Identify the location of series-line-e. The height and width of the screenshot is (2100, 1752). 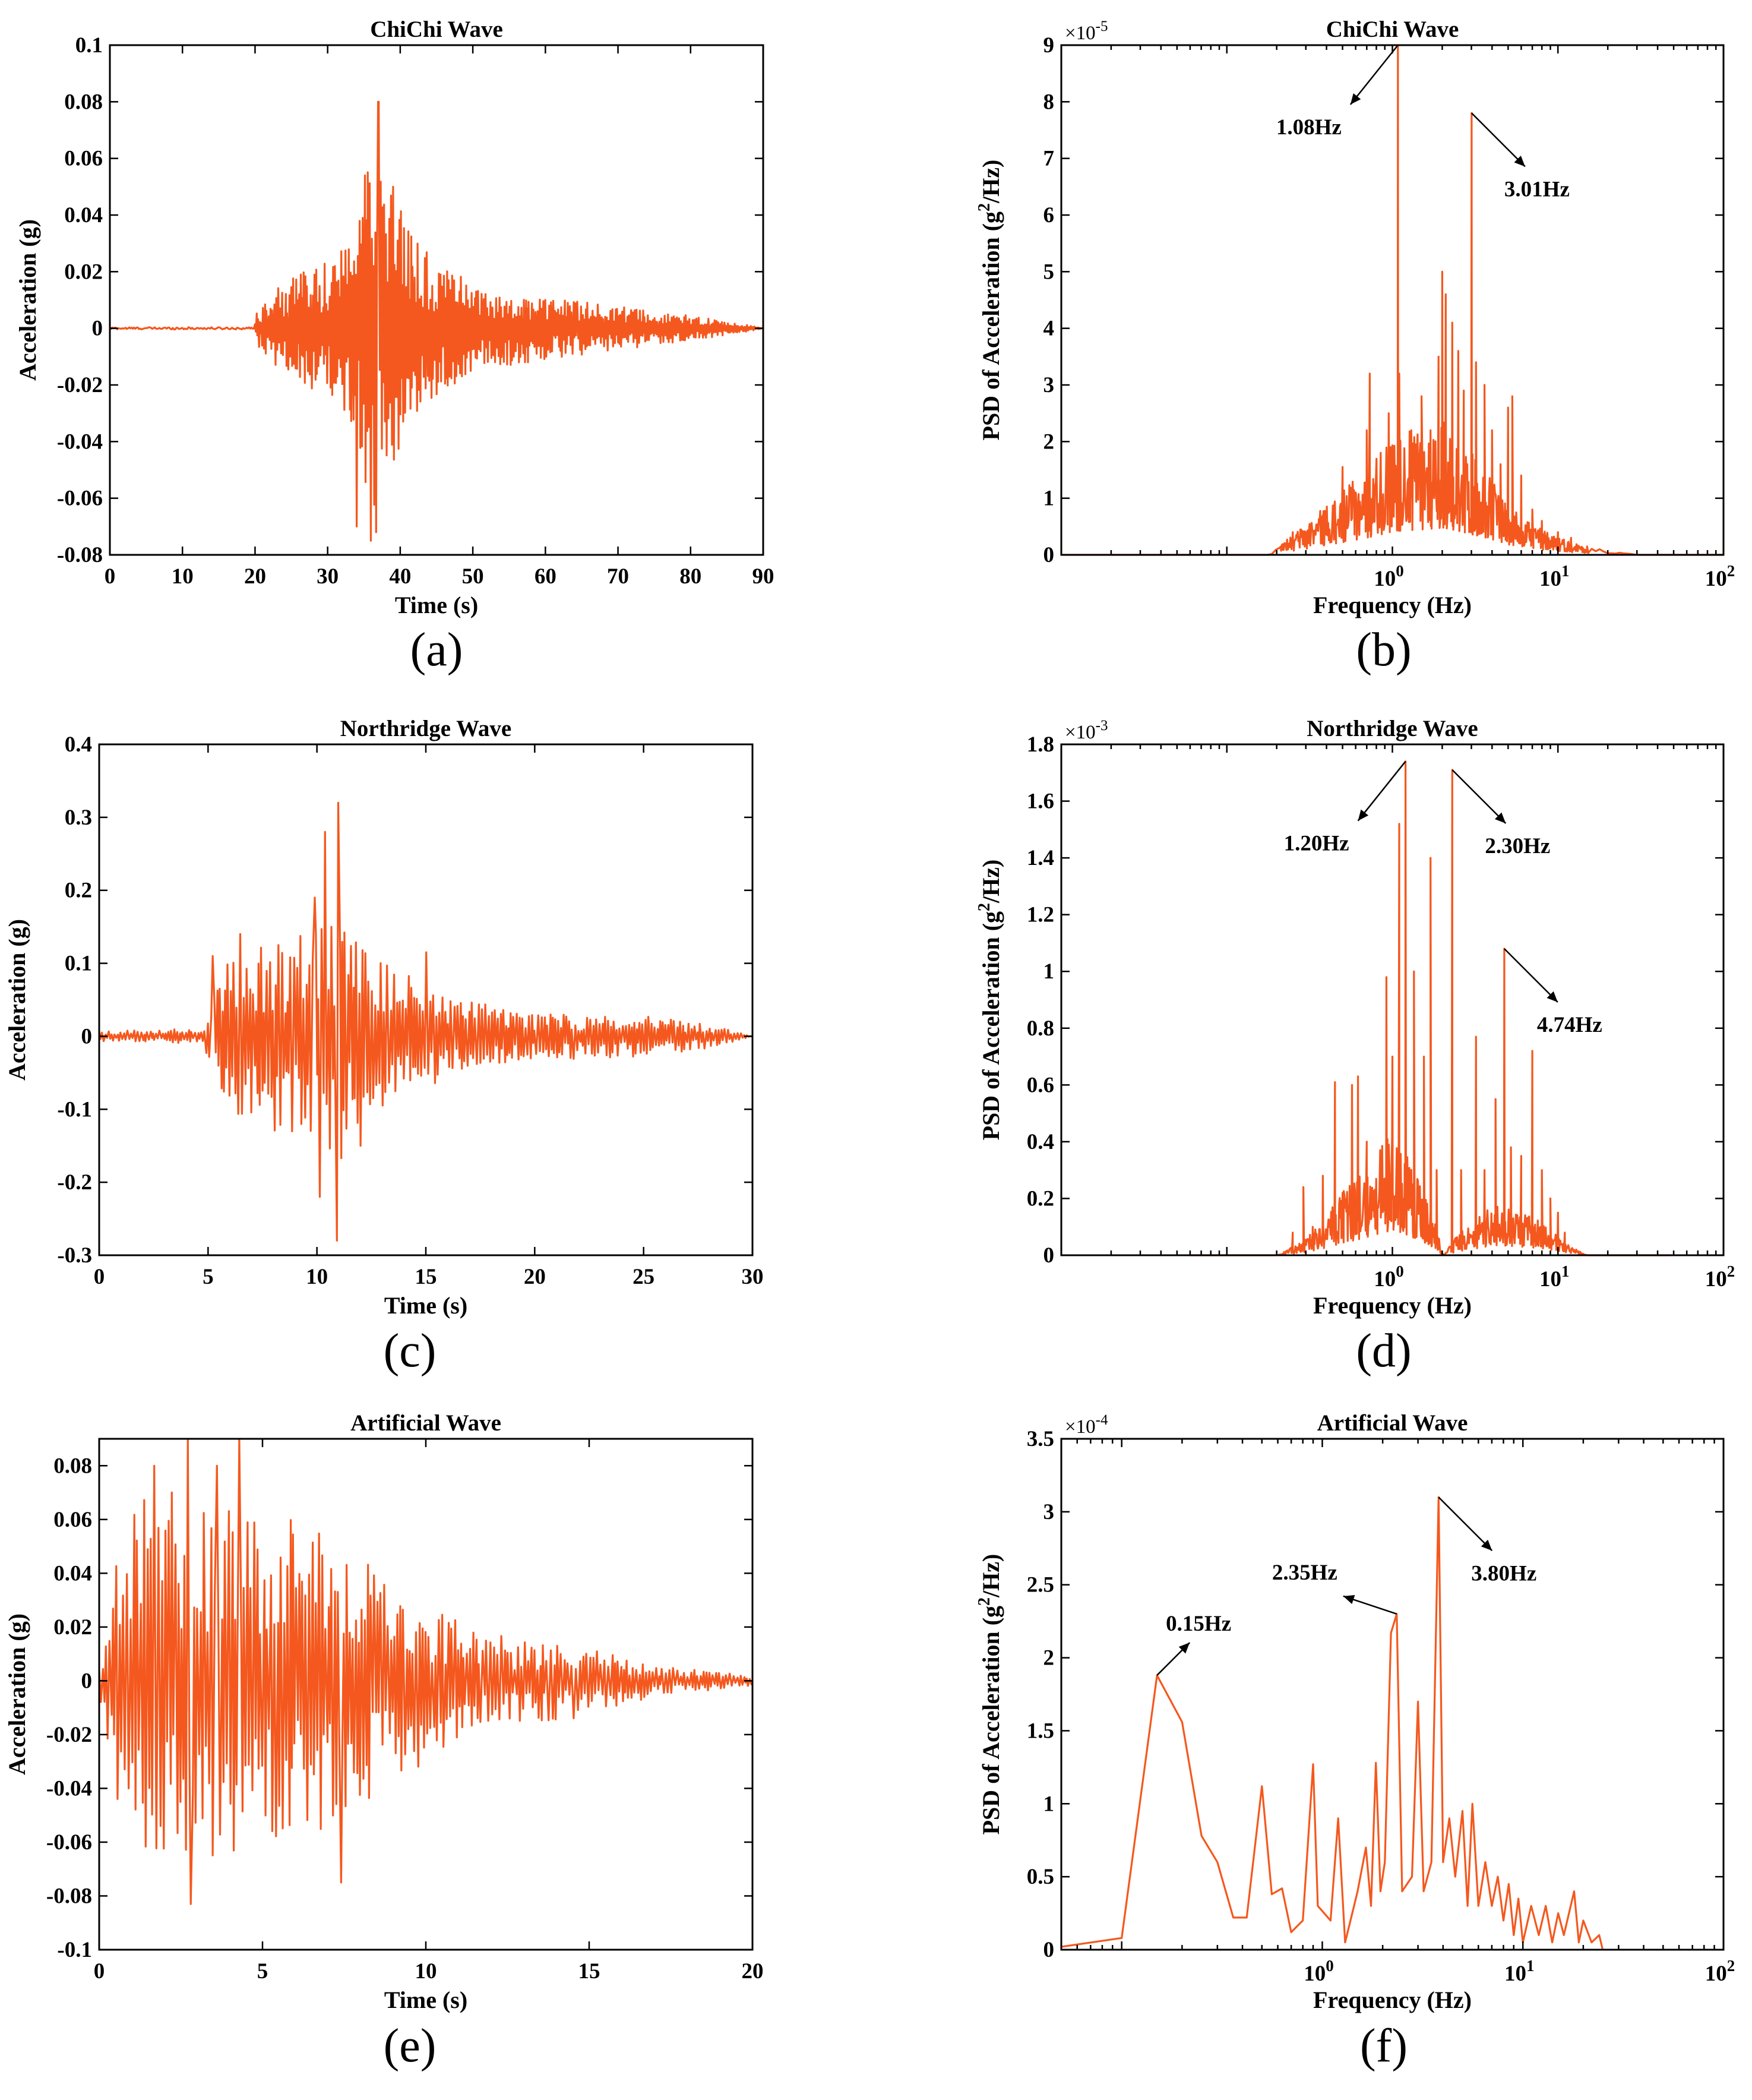
(425, 1671).